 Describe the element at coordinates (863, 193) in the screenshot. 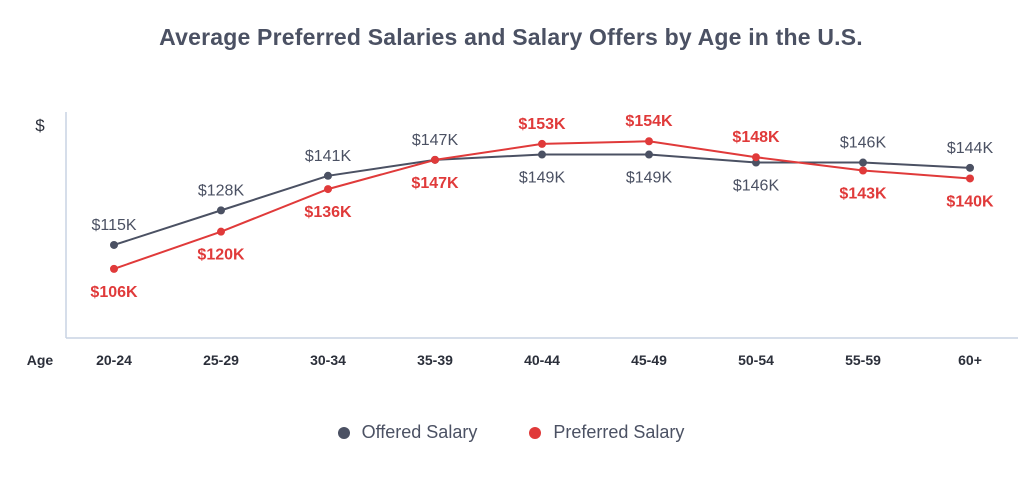

I see `preferred-salary-data-label: $143K` at that location.